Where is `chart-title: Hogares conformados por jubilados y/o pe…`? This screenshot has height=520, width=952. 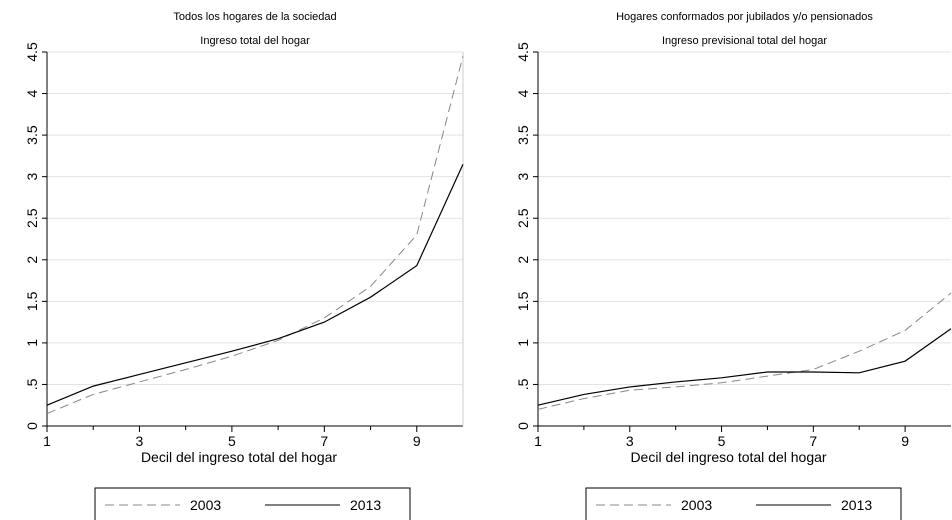 chart-title: Hogares conformados por jubilados y/o pe… is located at coordinates (744, 17).